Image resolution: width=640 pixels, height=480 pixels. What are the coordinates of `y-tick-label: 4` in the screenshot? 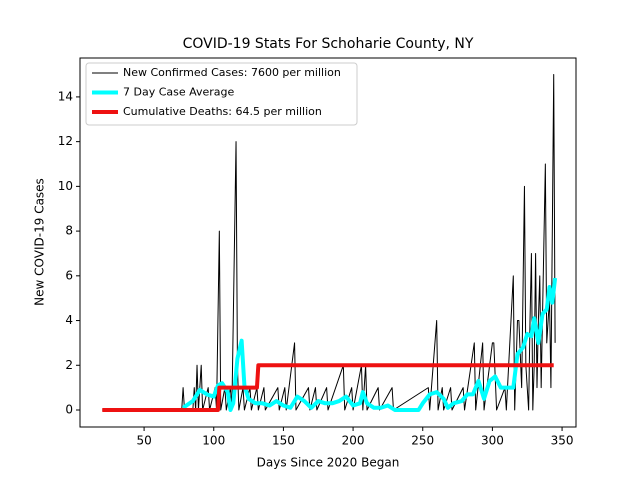 It's located at (69, 320).